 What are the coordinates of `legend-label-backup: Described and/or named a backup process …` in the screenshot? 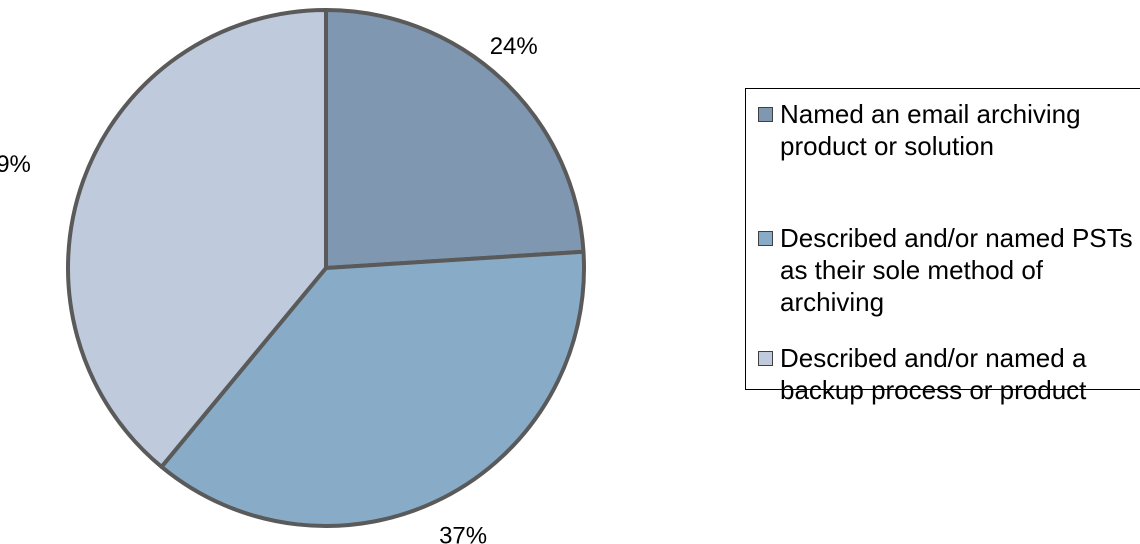 It's located at (933, 374).